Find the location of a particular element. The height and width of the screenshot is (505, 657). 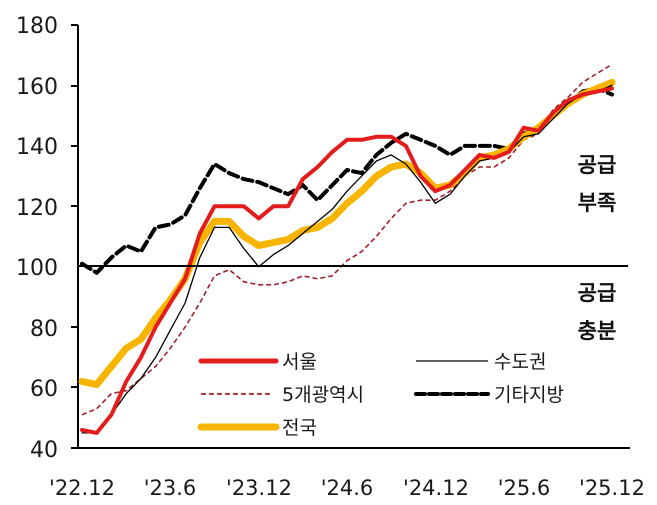

legend-label-seoul: 서울 is located at coordinates (299, 362).